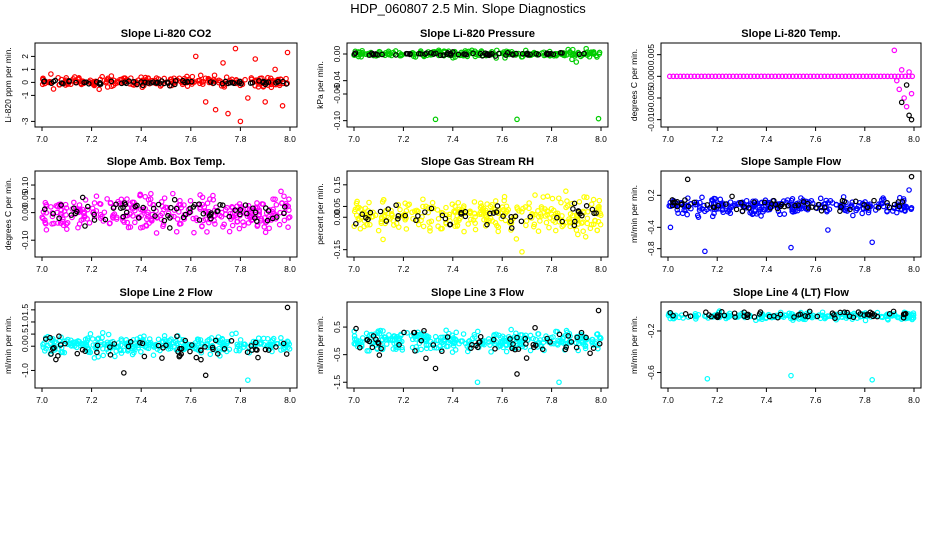  I want to click on panel-title: Slope Line 3 Flow, so click(477, 293).